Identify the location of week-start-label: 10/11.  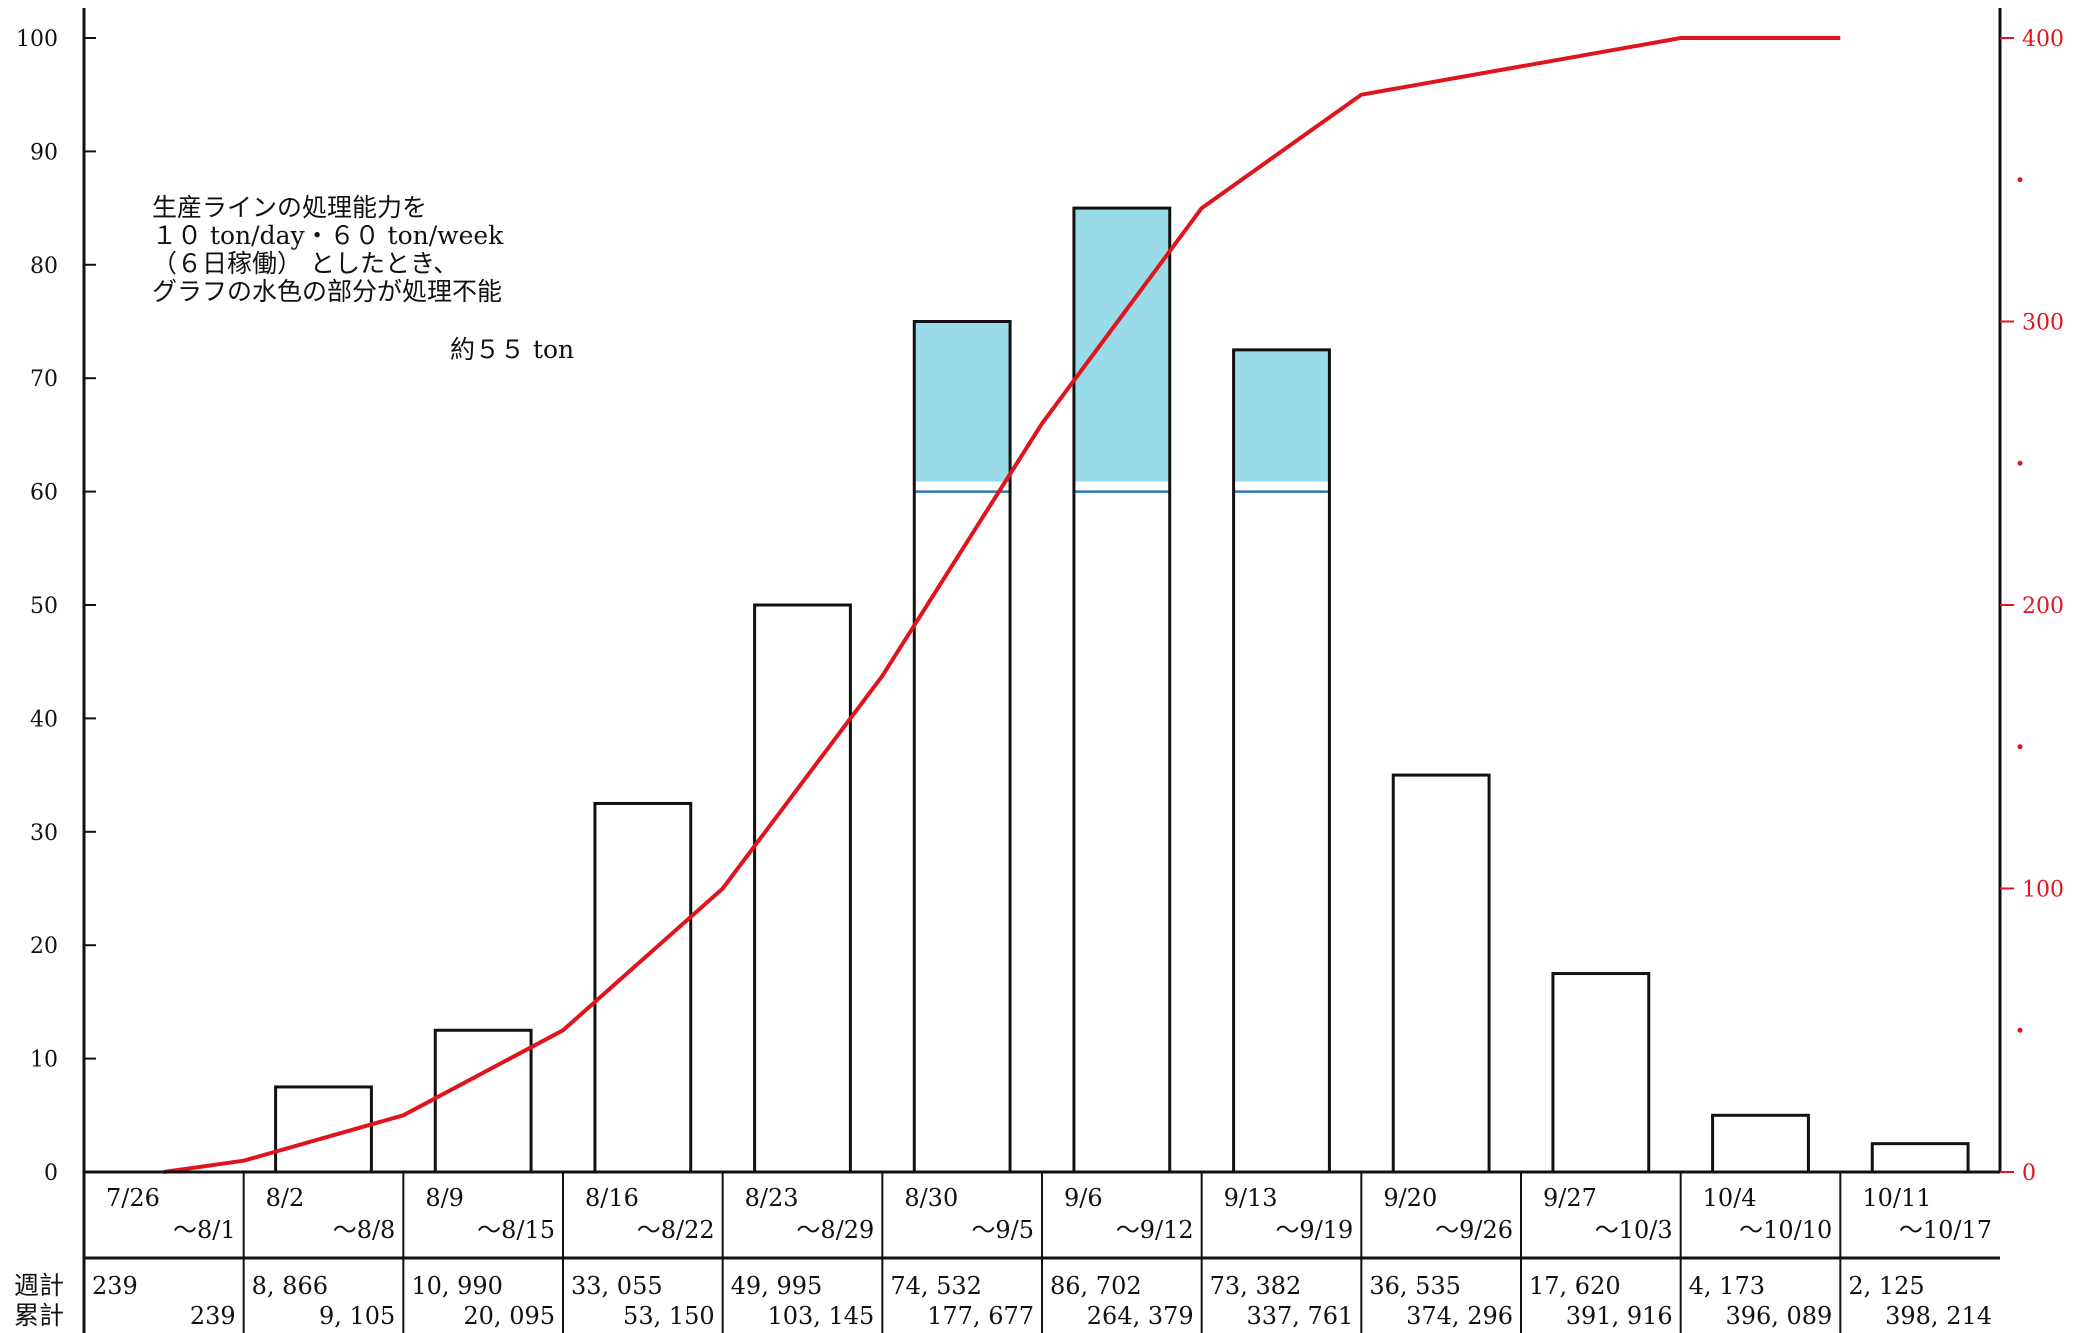
(1896, 1198).